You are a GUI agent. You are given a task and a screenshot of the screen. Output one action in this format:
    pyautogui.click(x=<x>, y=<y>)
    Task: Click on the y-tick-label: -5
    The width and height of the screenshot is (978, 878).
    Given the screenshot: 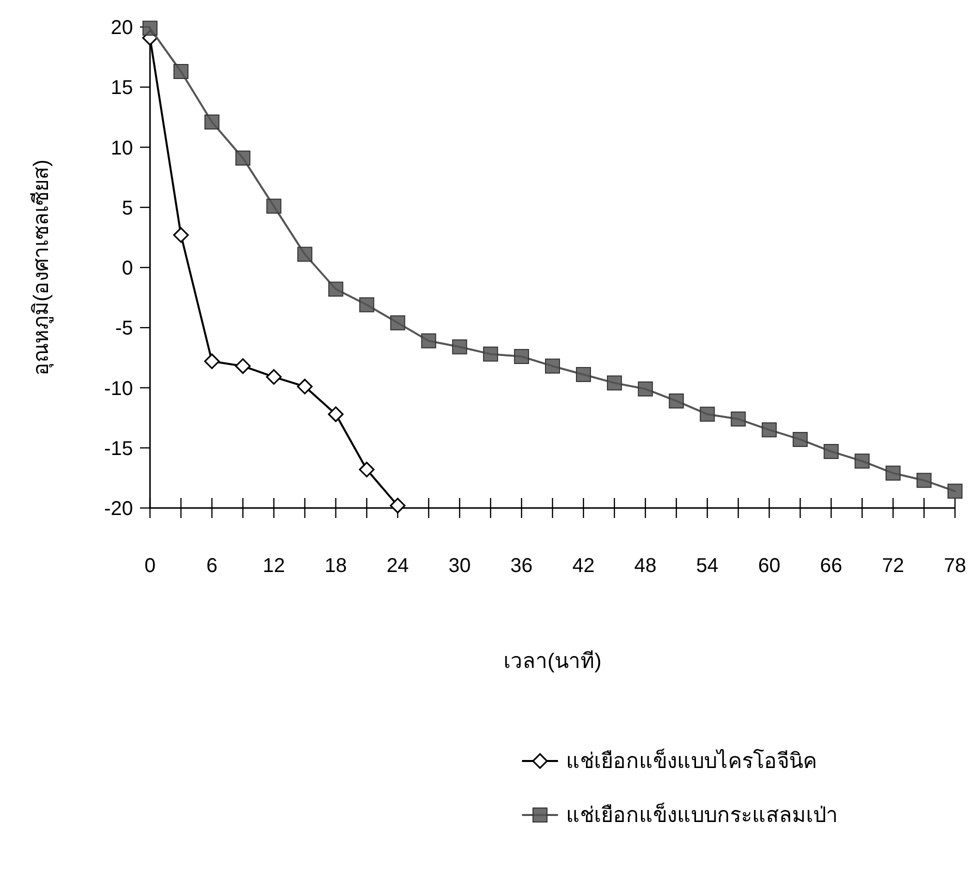 What is the action you would take?
    pyautogui.click(x=124, y=329)
    